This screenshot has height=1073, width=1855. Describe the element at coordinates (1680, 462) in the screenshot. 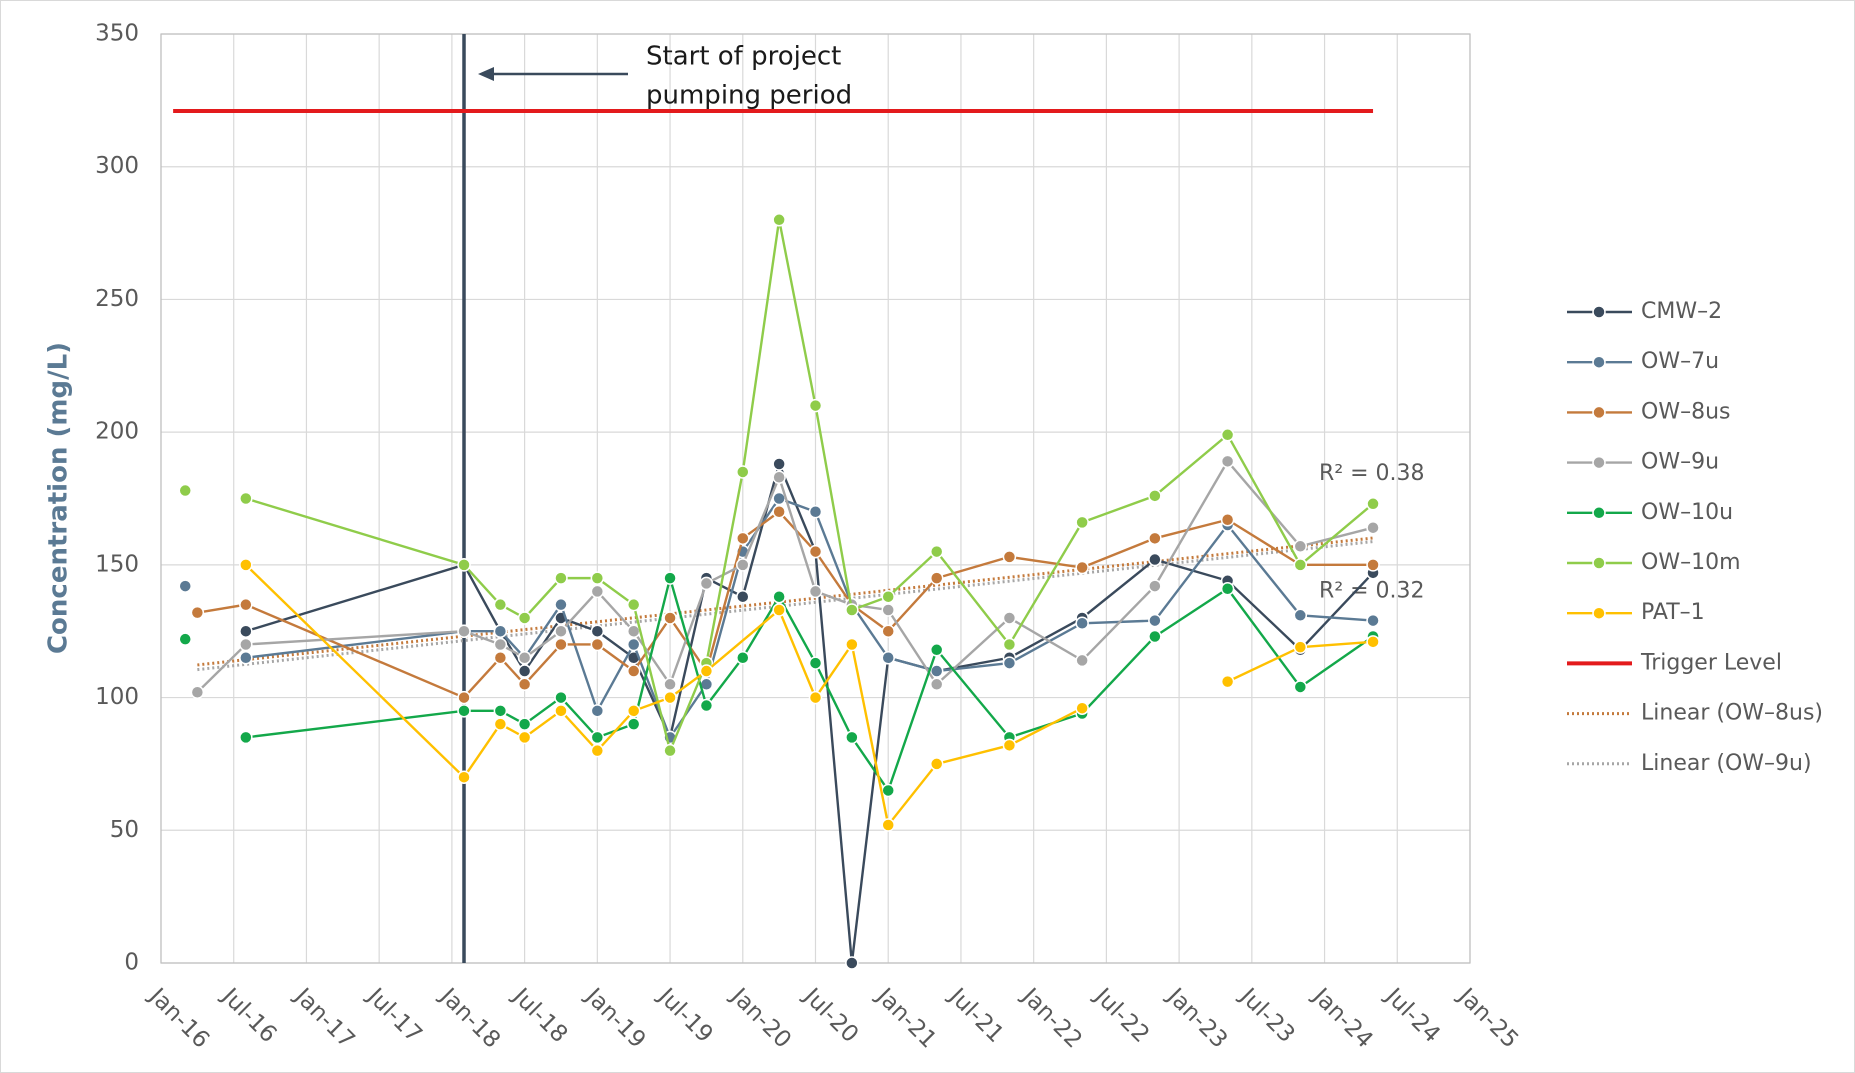

I see `legend-label: OW–9u` at that location.